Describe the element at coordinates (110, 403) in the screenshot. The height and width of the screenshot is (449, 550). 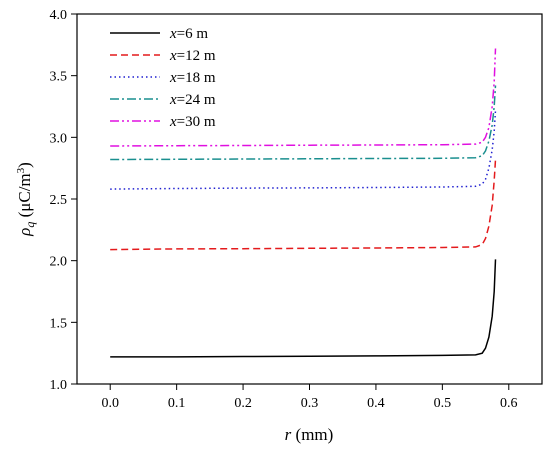
I see `x-tick-label: 0.0` at that location.